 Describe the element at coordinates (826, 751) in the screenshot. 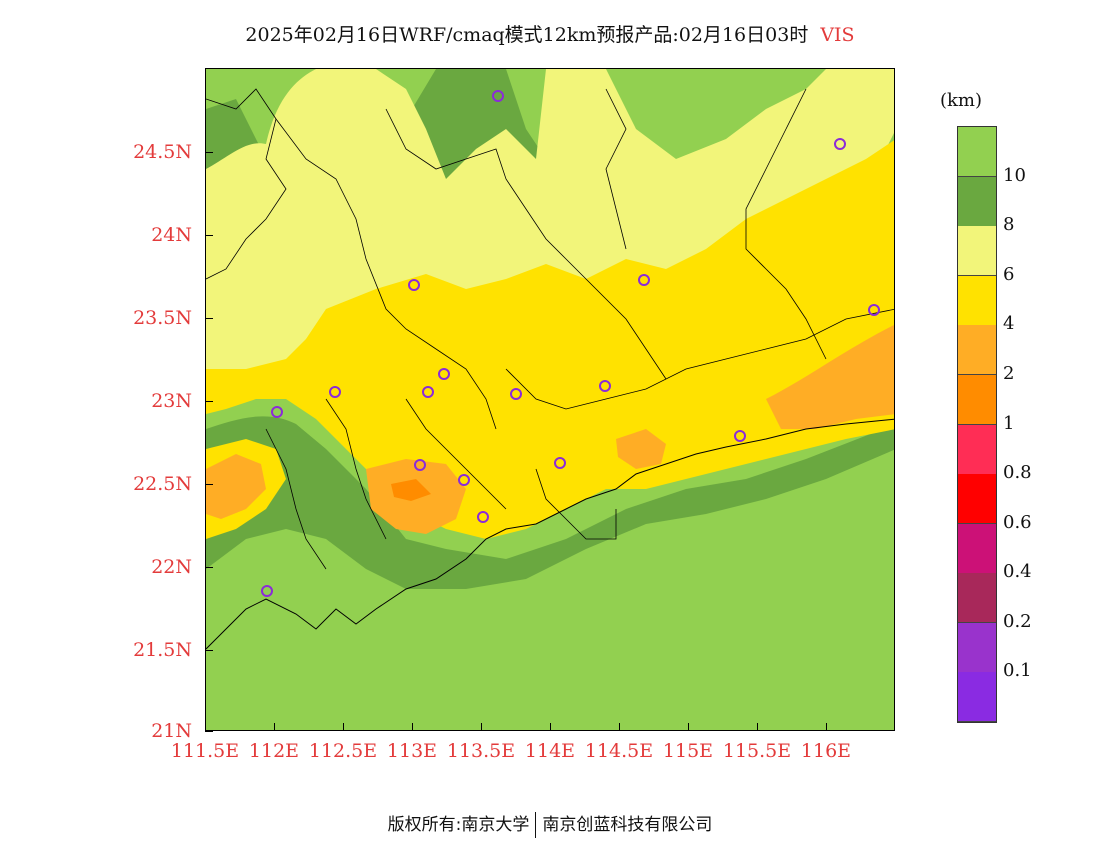

I see `x-tick-label: 116E` at that location.